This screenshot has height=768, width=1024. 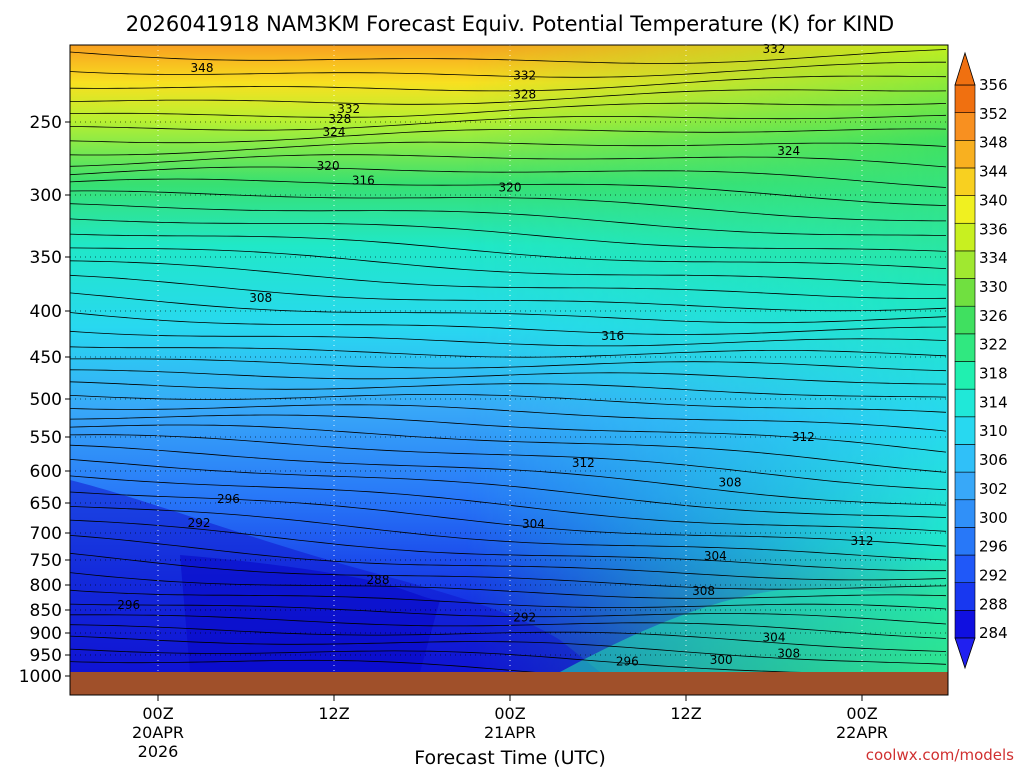 What do you see at coordinates (509, 757) in the screenshot?
I see `x-axis-label: Forecast Time (UTC)` at bounding box center [509, 757].